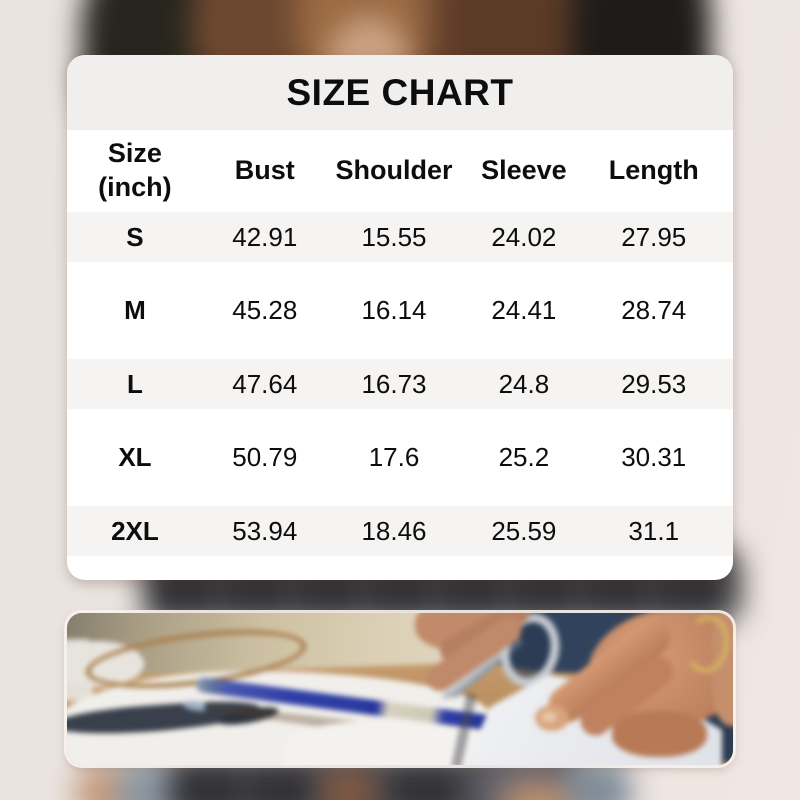 The height and width of the screenshot is (800, 800). Describe the element at coordinates (134, 153) in the screenshot. I see `size-header-line1: Size` at that location.